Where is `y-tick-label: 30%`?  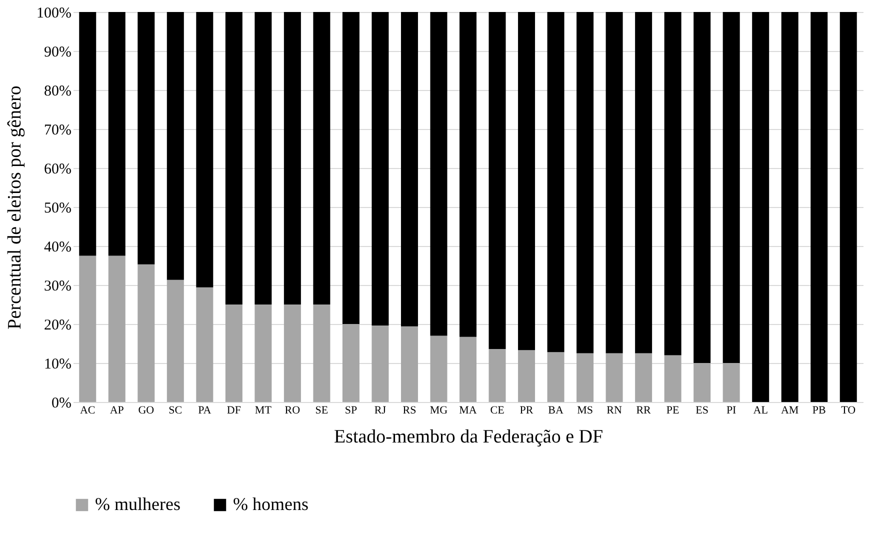 y-tick-label: 30% is located at coordinates (58, 286).